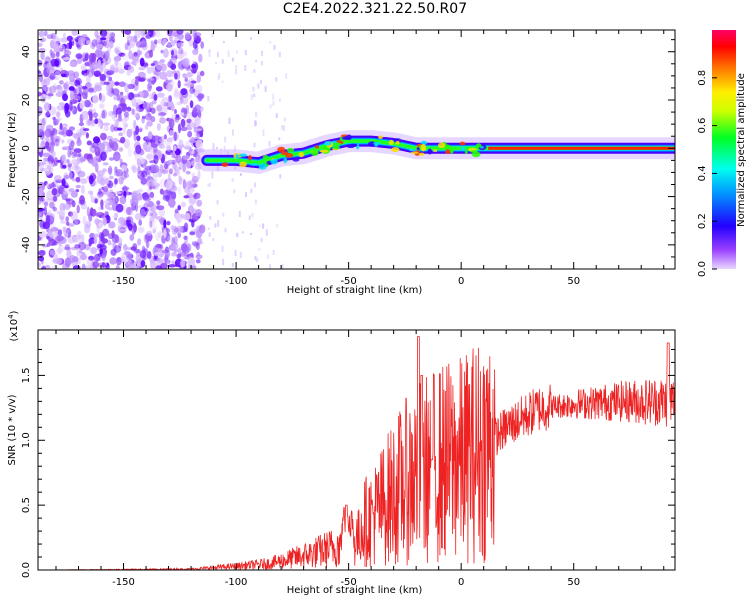 The width and height of the screenshot is (750, 600). Describe the element at coordinates (26, 100) in the screenshot. I see `y-tick-label: 20` at that location.